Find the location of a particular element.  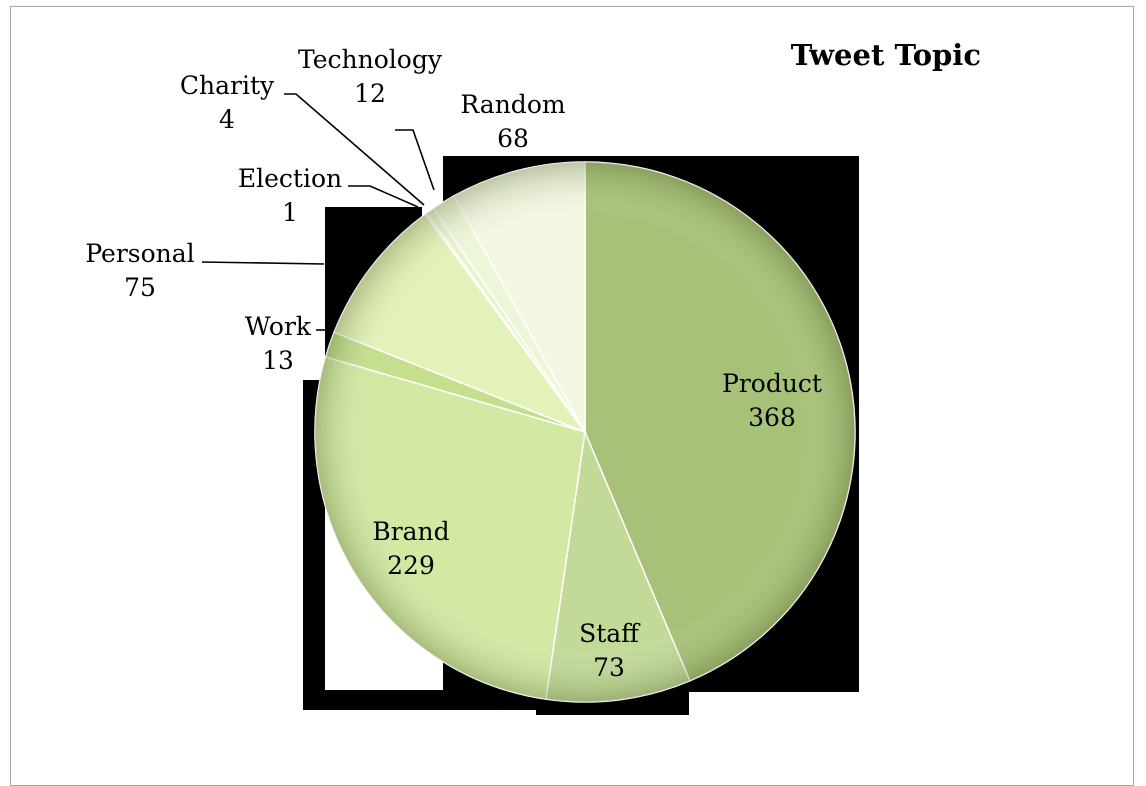

leader-line-election is located at coordinates (383, 196).